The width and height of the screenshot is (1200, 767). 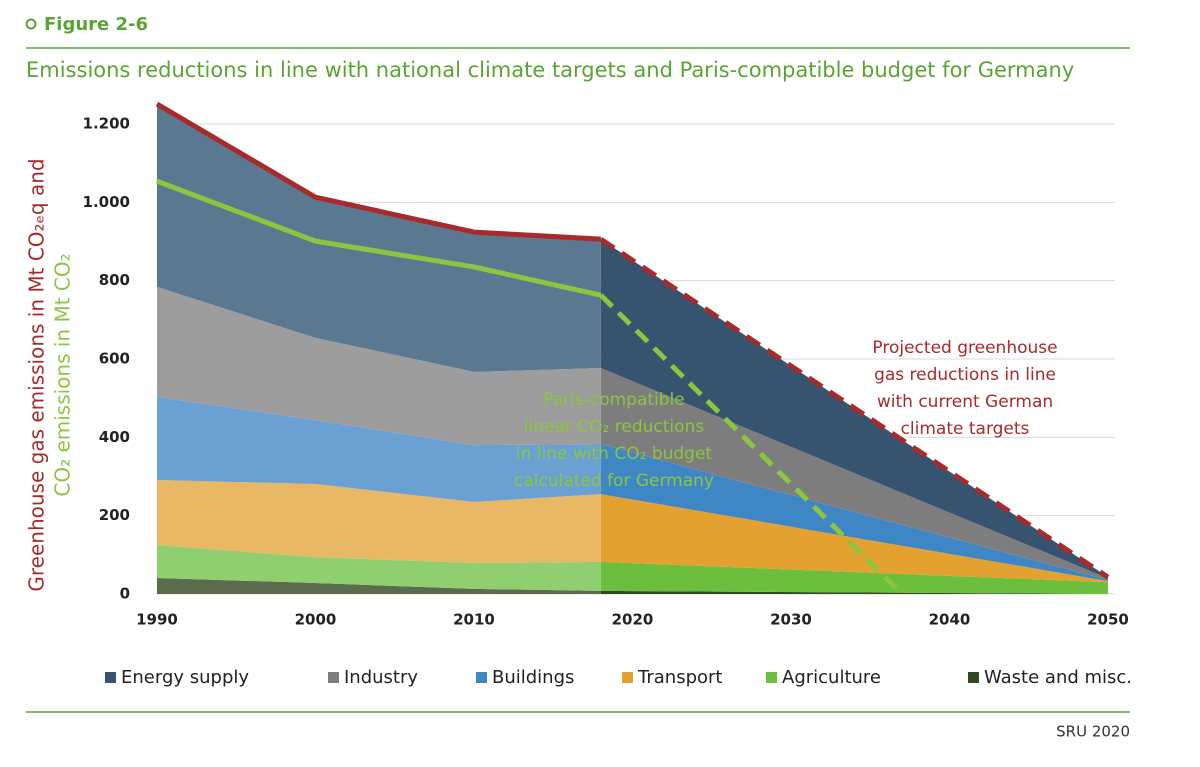 What do you see at coordinates (114, 515) in the screenshot?
I see `y-tick-label: 200` at bounding box center [114, 515].